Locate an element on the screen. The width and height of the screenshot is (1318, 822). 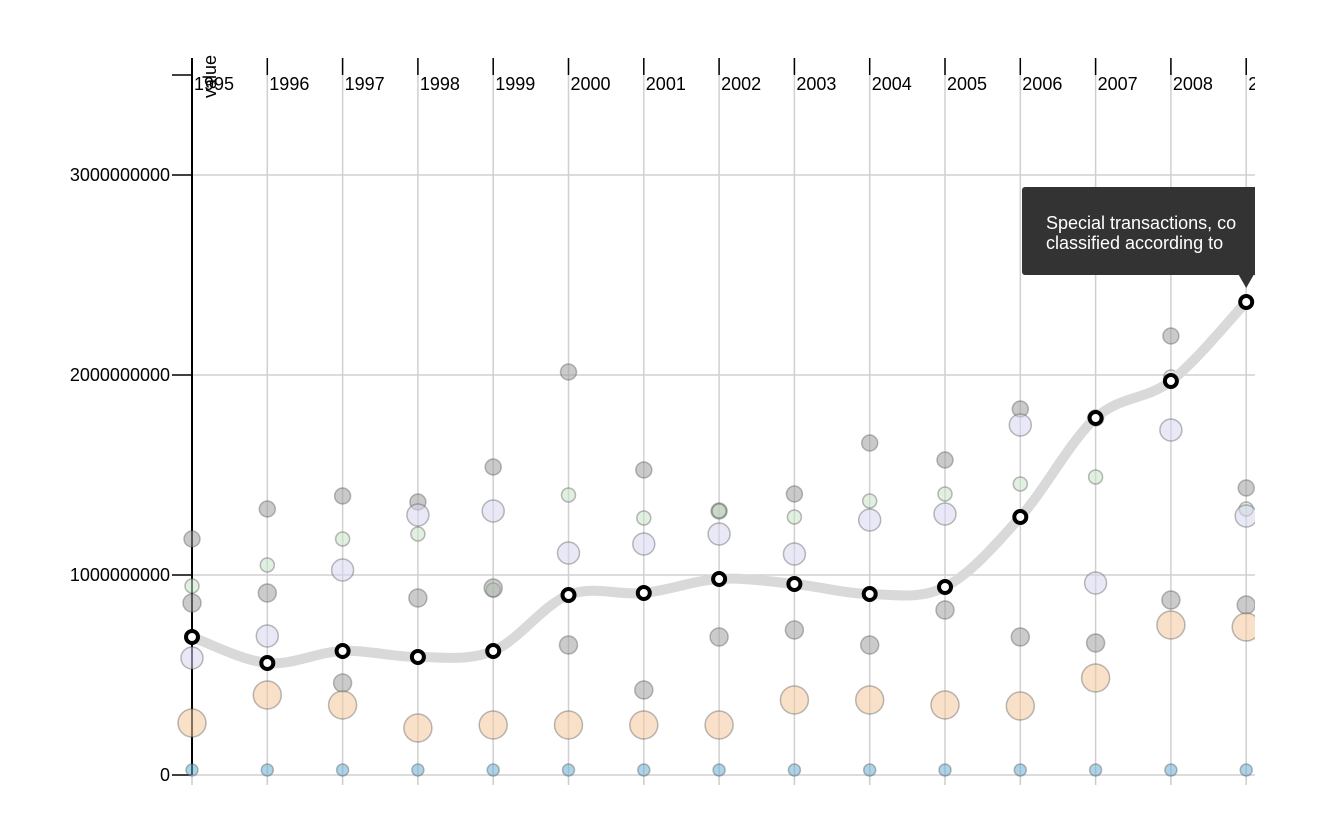
tooltip-text: classified according to is located at coordinates (1134, 243).